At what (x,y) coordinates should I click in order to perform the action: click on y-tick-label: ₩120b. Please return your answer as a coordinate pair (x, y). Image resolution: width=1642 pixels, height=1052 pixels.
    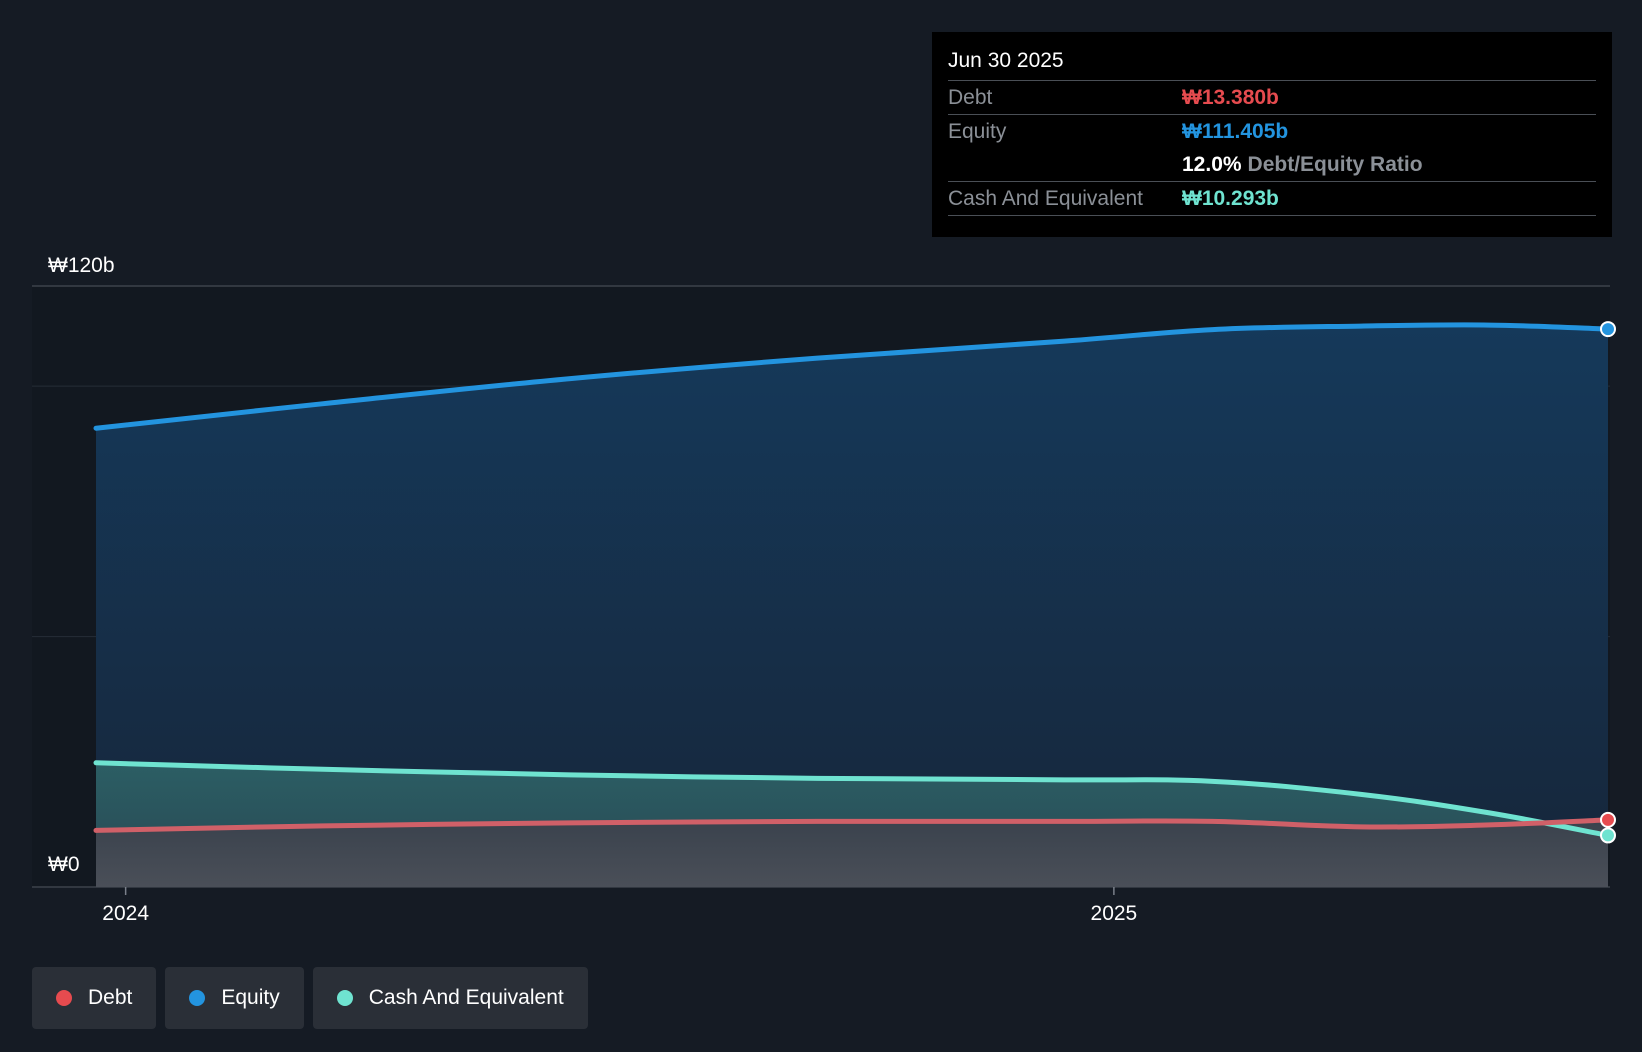
    Looking at the image, I should click on (81, 265).